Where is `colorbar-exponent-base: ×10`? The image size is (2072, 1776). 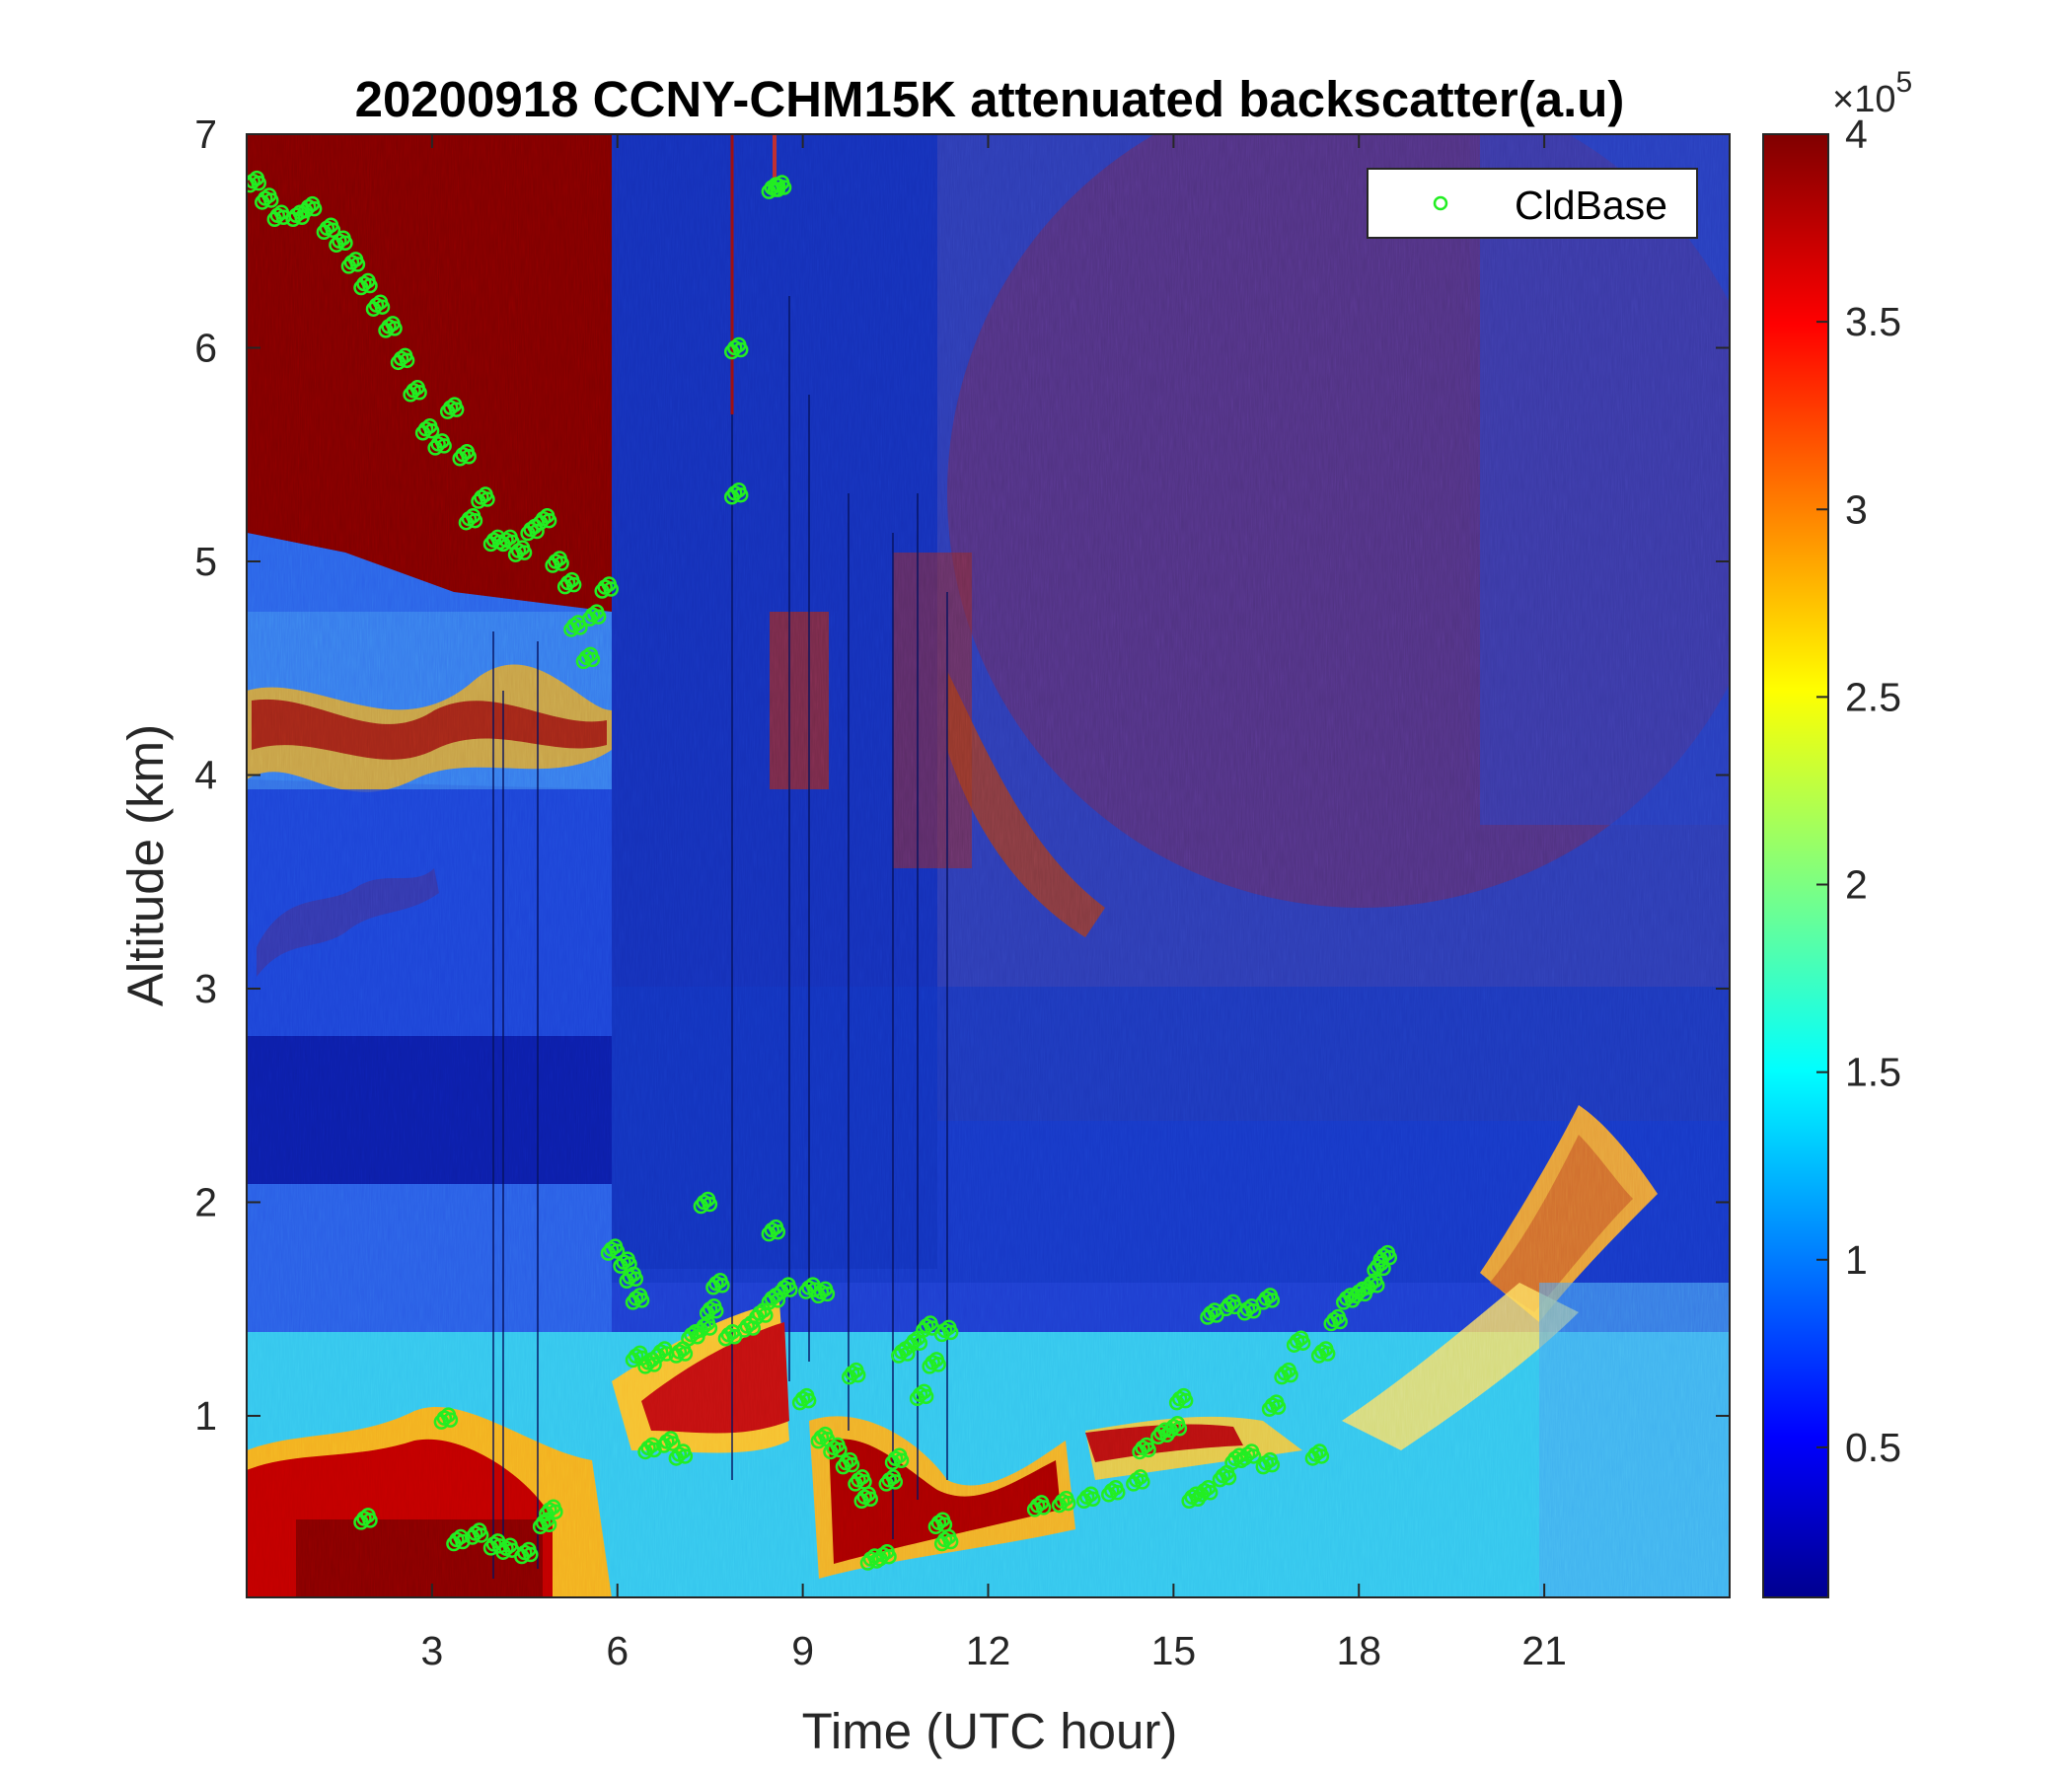
colorbar-exponent-base: ×10 is located at coordinates (1864, 99).